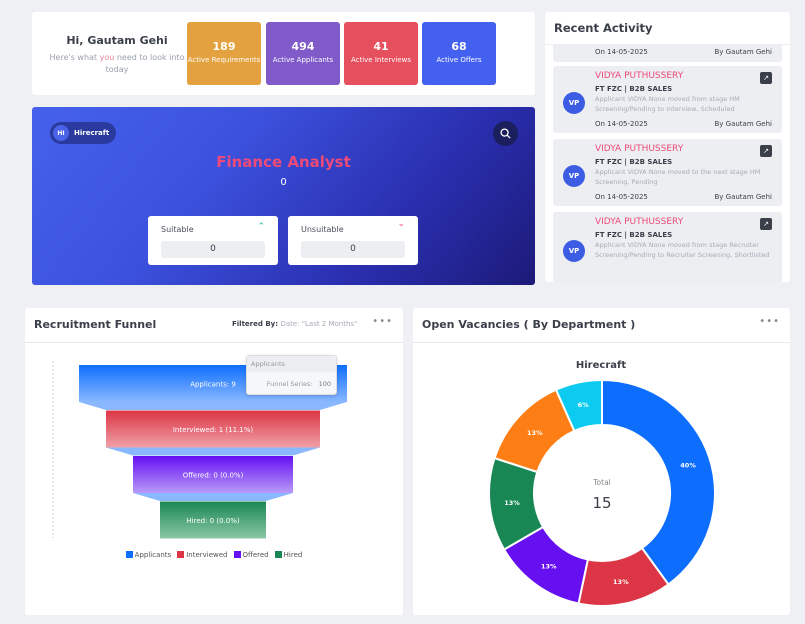 The height and width of the screenshot is (624, 805). What do you see at coordinates (255, 555) in the screenshot?
I see `legend-label: Offered` at bounding box center [255, 555].